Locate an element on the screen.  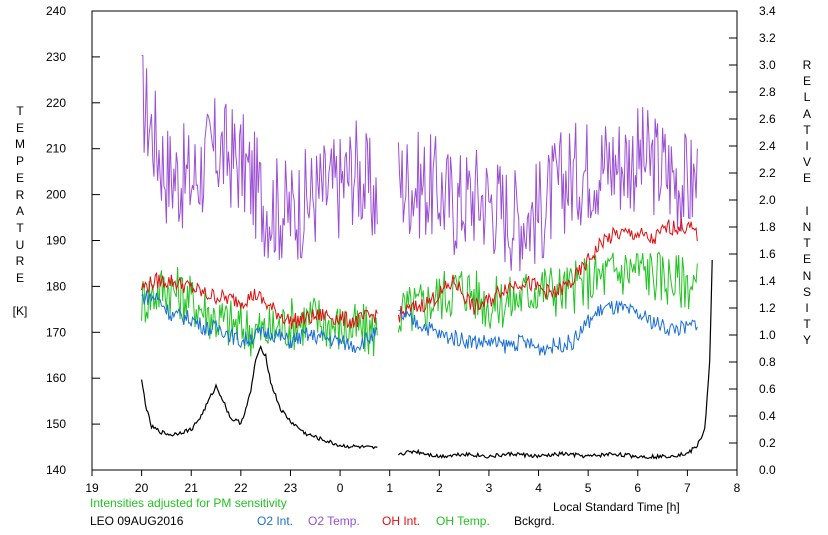
right-tick-label: 1.8 is located at coordinates (767, 227).